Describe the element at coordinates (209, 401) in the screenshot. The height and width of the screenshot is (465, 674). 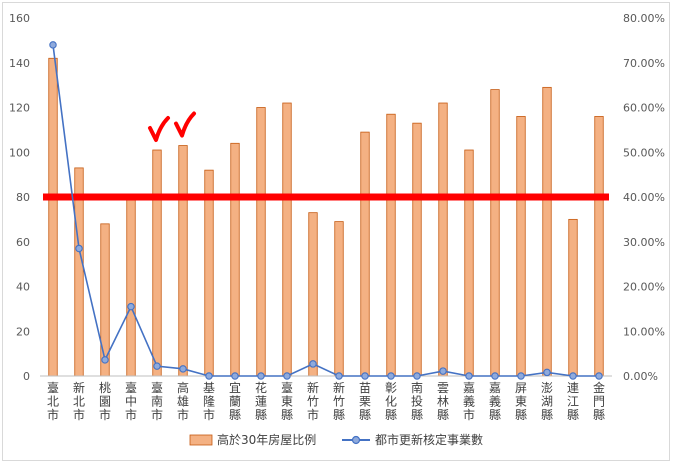
I see `category-label: 基隆市` at that location.